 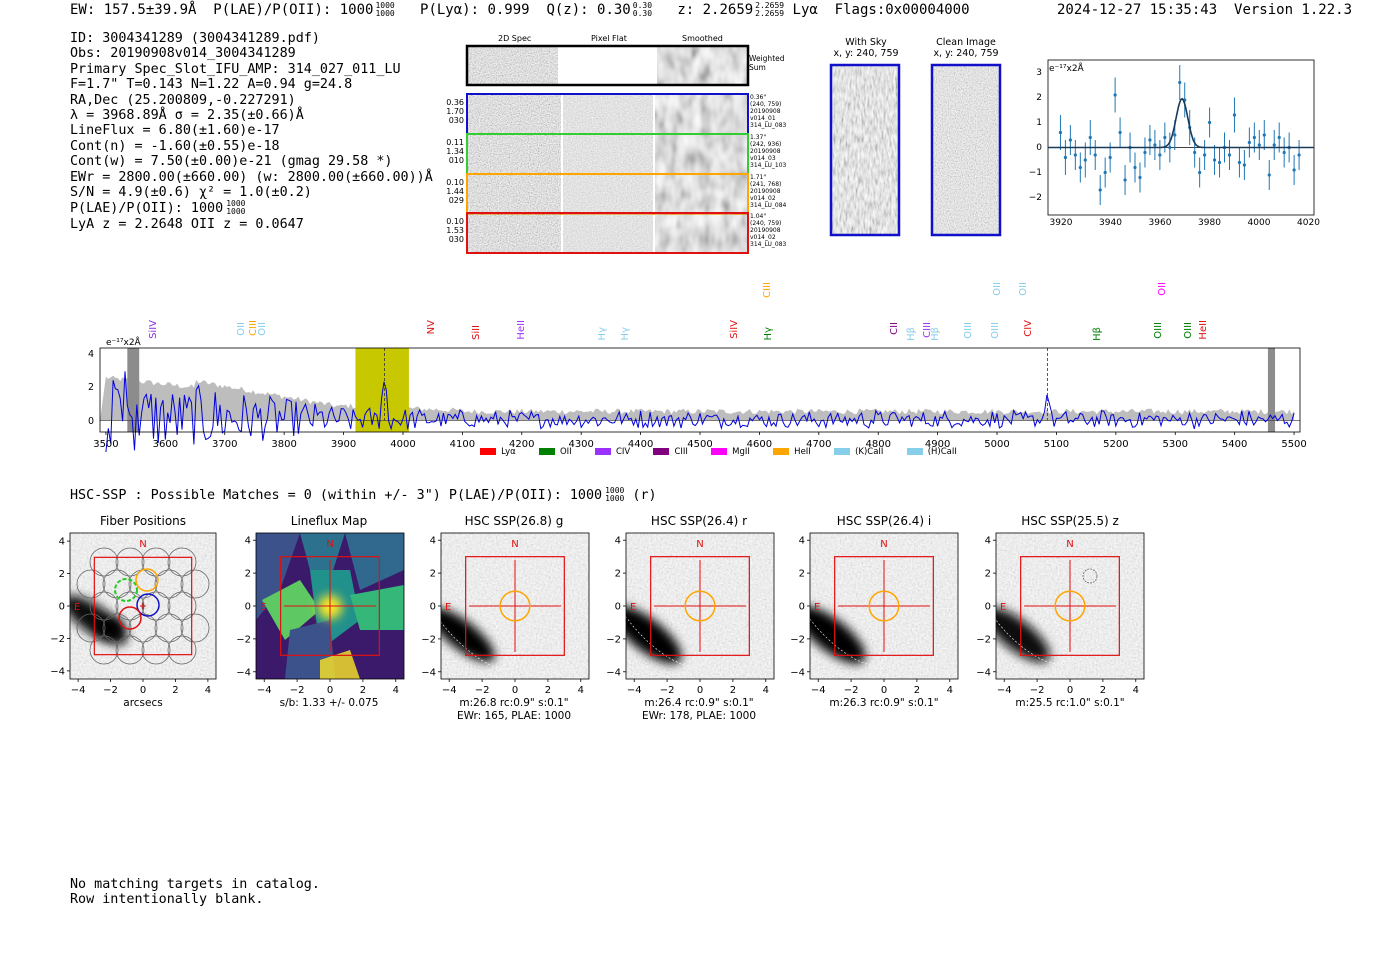 What do you see at coordinates (385, 5) in the screenshot?
I see `header-plae-sup: 1000` at bounding box center [385, 5].